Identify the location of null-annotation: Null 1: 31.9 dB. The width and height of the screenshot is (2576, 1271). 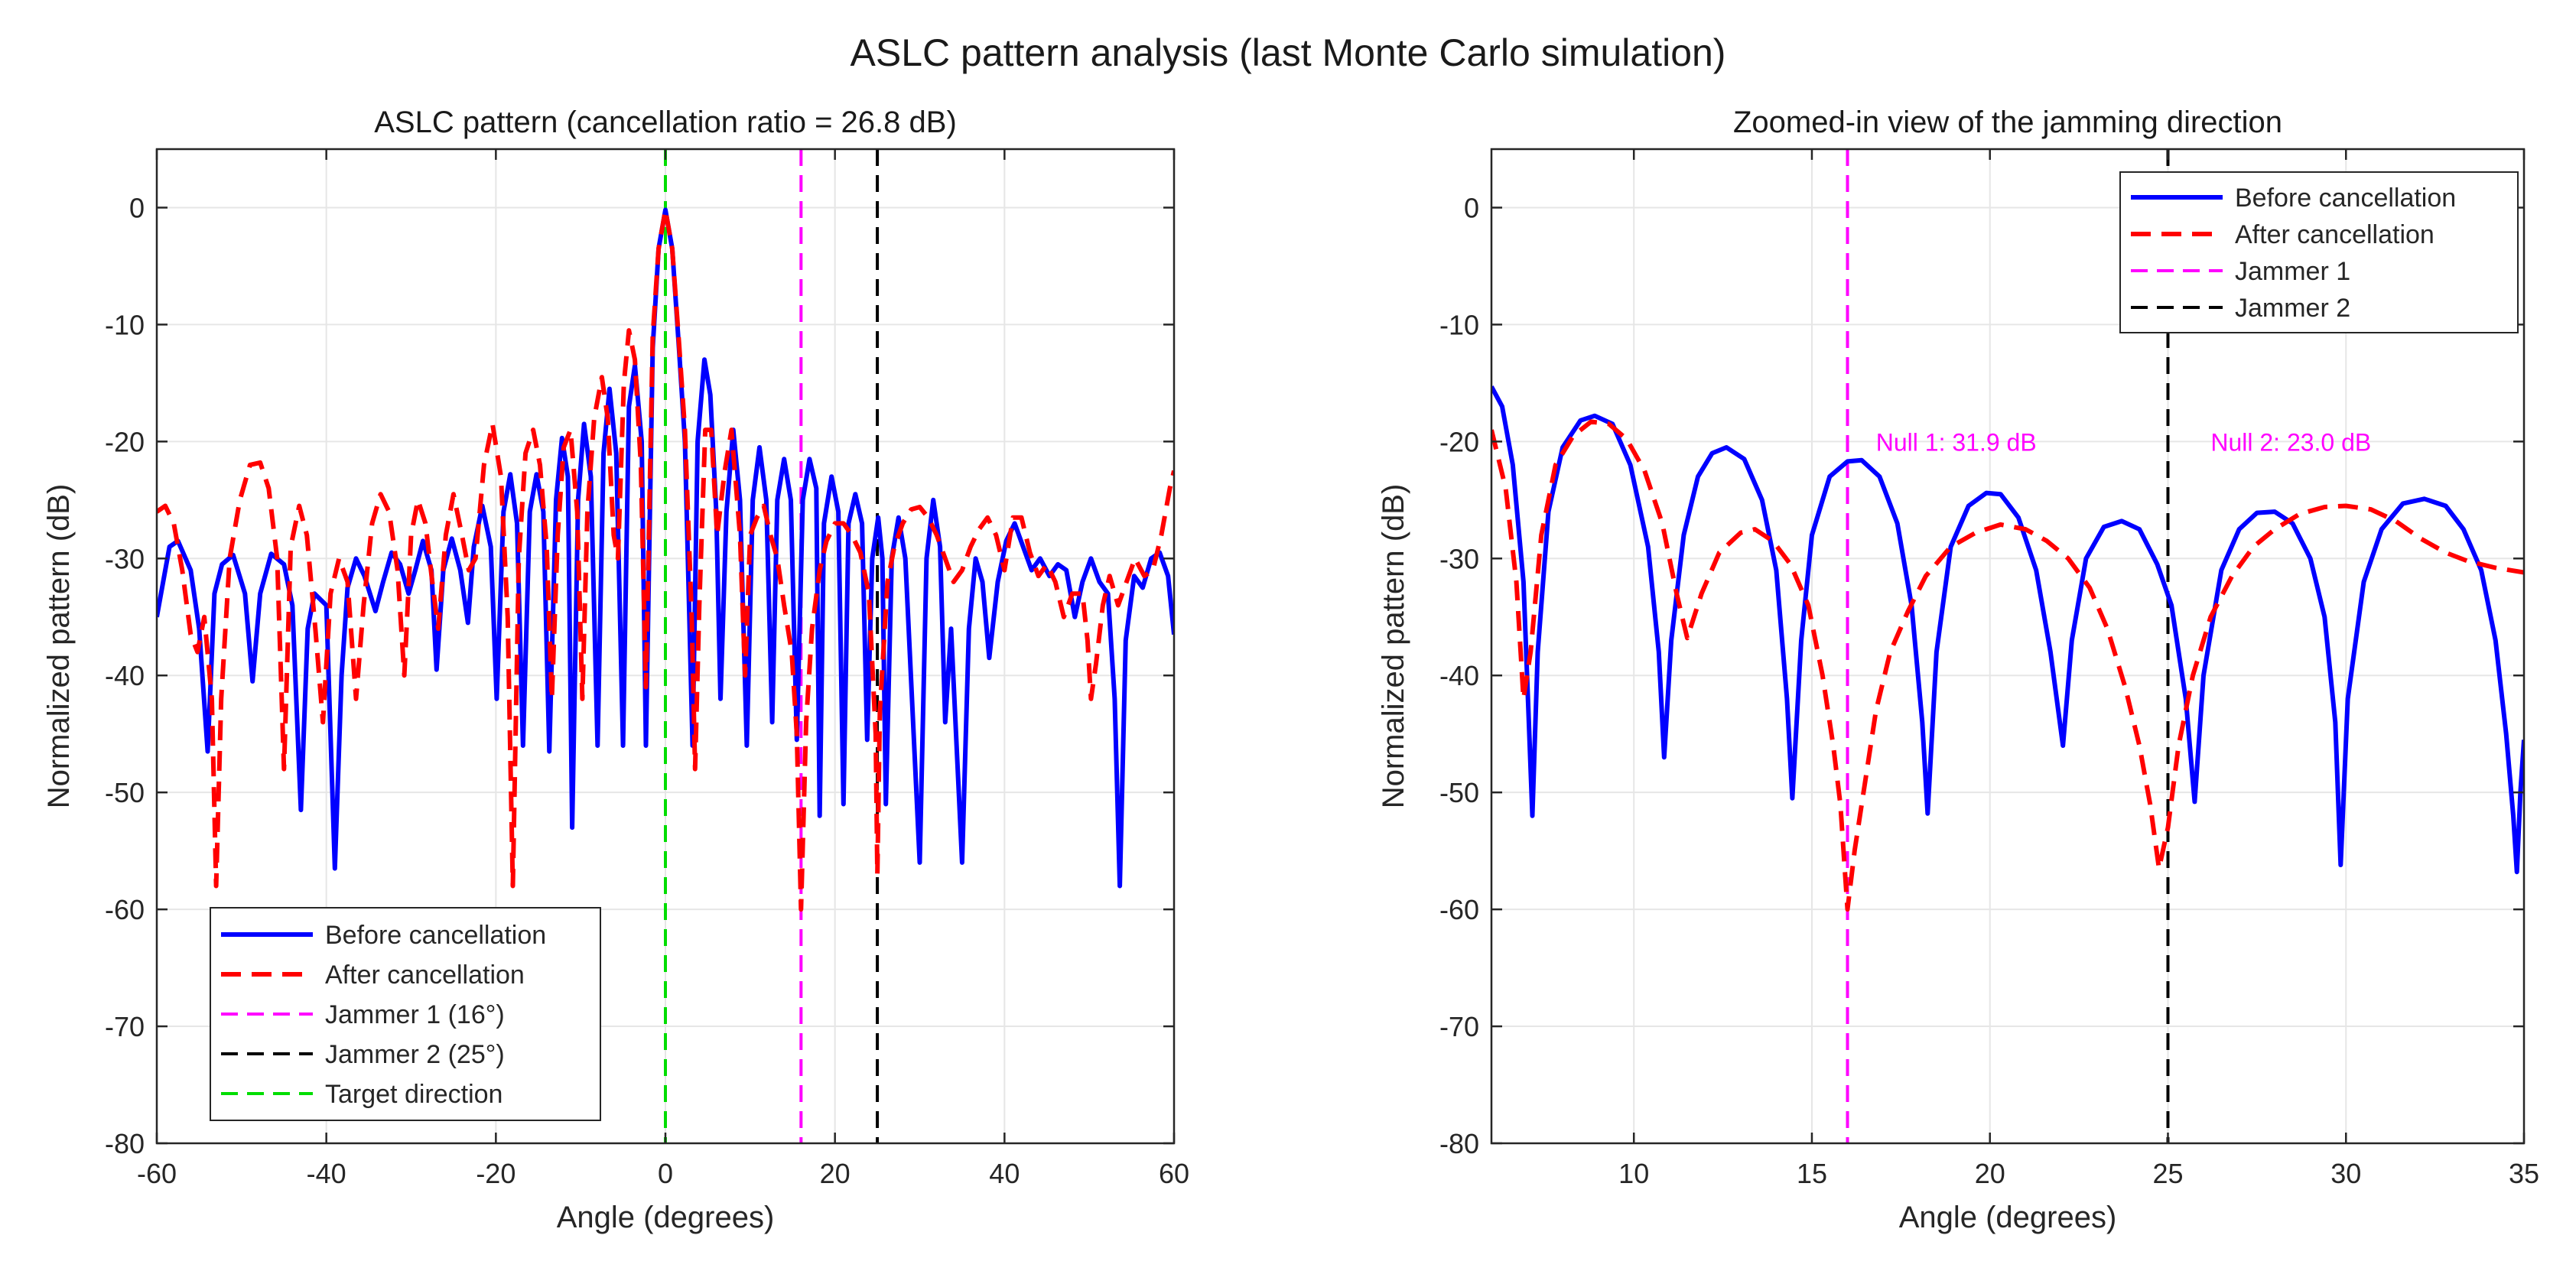
(1956, 442).